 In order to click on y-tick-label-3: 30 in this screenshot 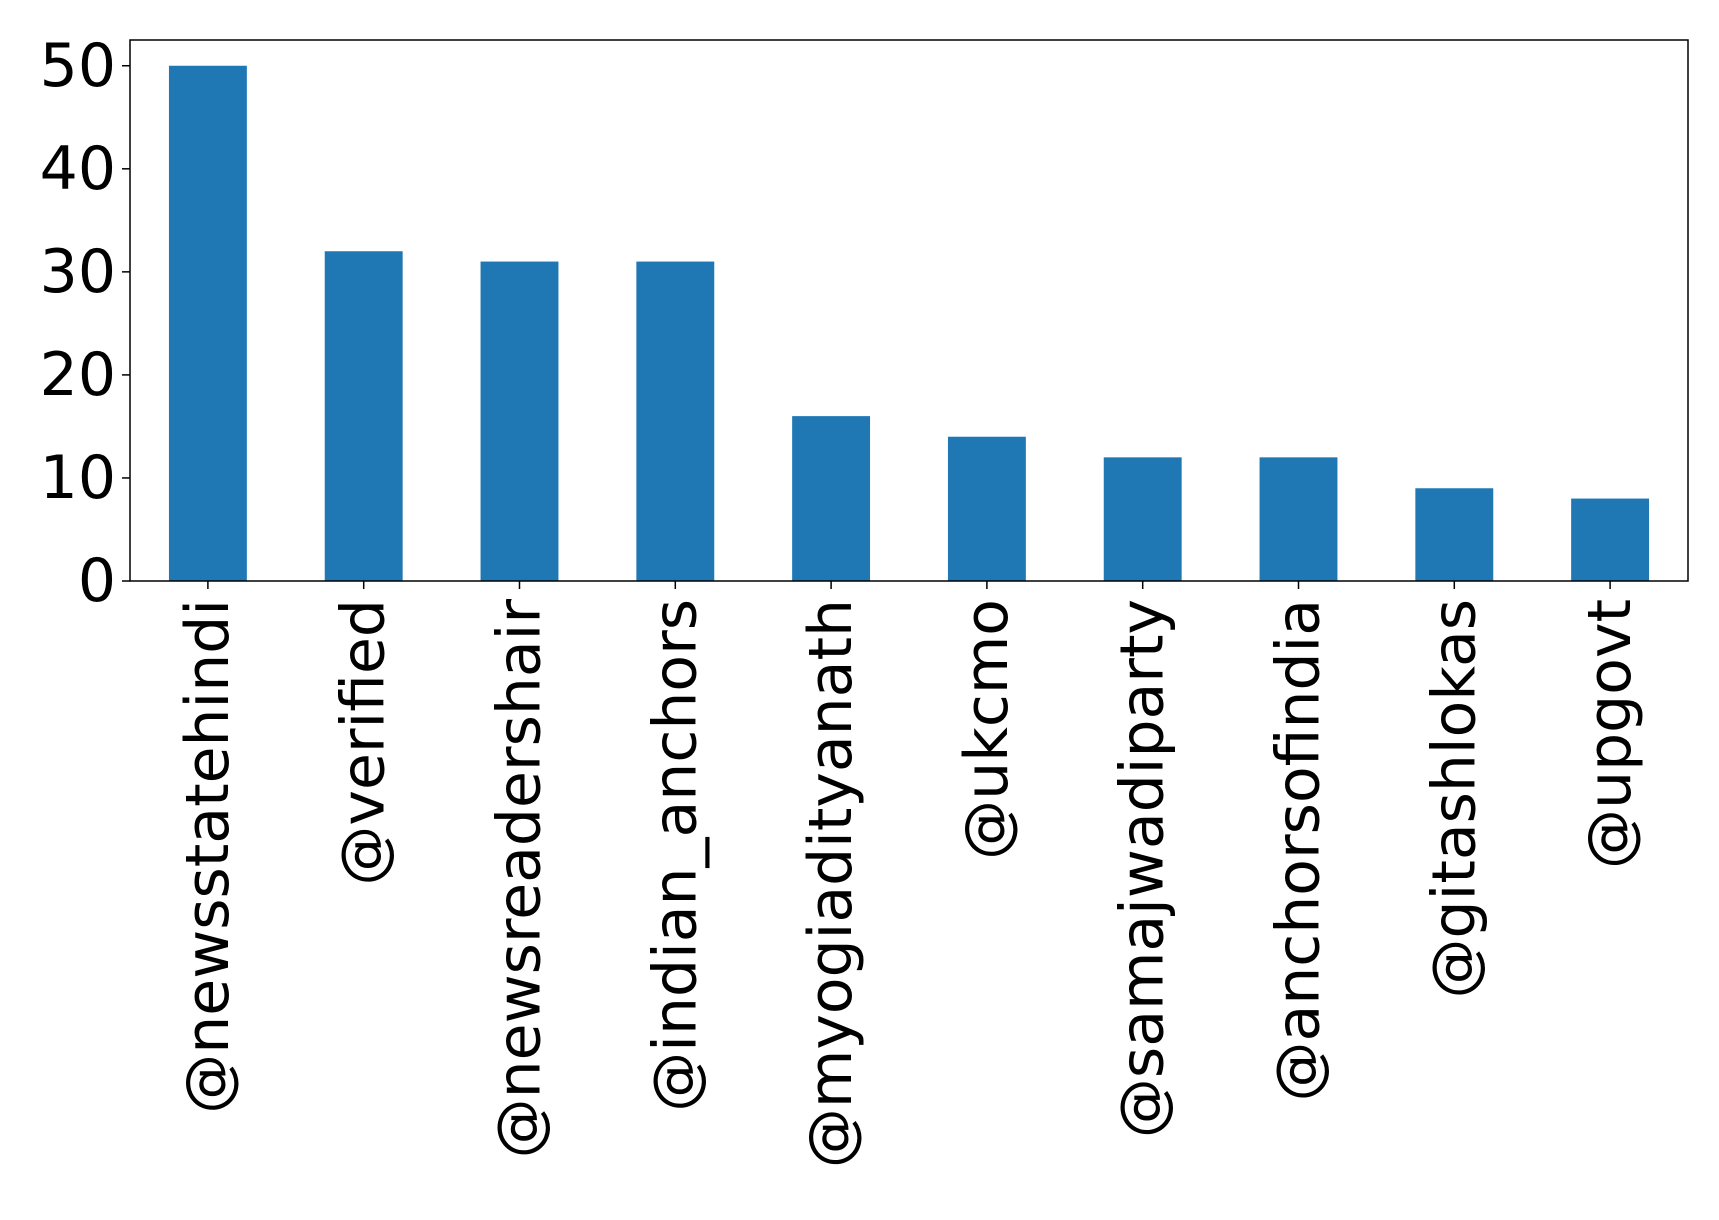, I will do `click(78, 272)`.